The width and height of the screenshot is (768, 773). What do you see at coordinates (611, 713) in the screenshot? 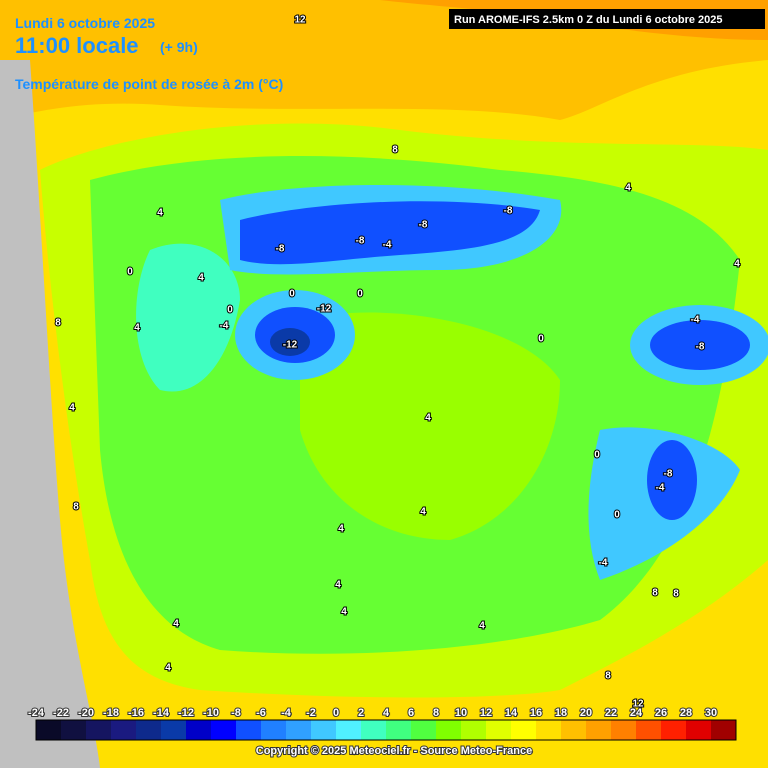
I see `colorbar-tick: 22` at bounding box center [611, 713].